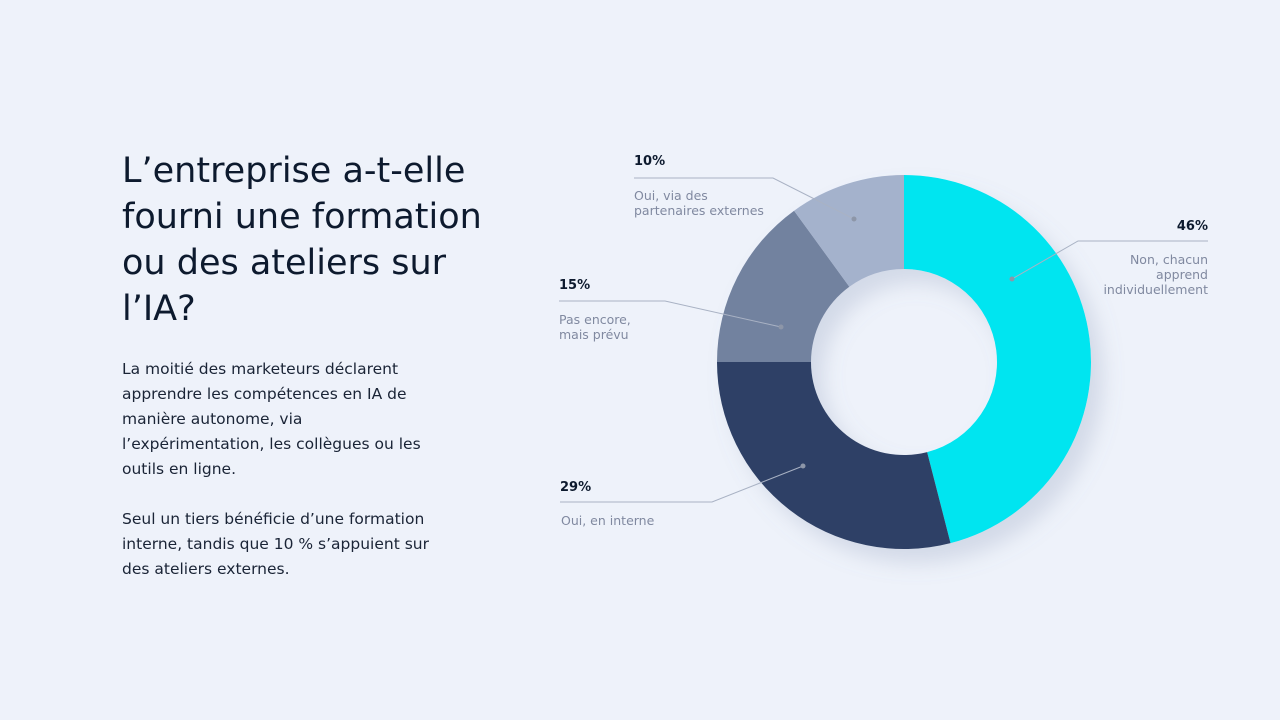 The height and width of the screenshot is (720, 1280). I want to click on value-label: 46%, so click(1192, 226).